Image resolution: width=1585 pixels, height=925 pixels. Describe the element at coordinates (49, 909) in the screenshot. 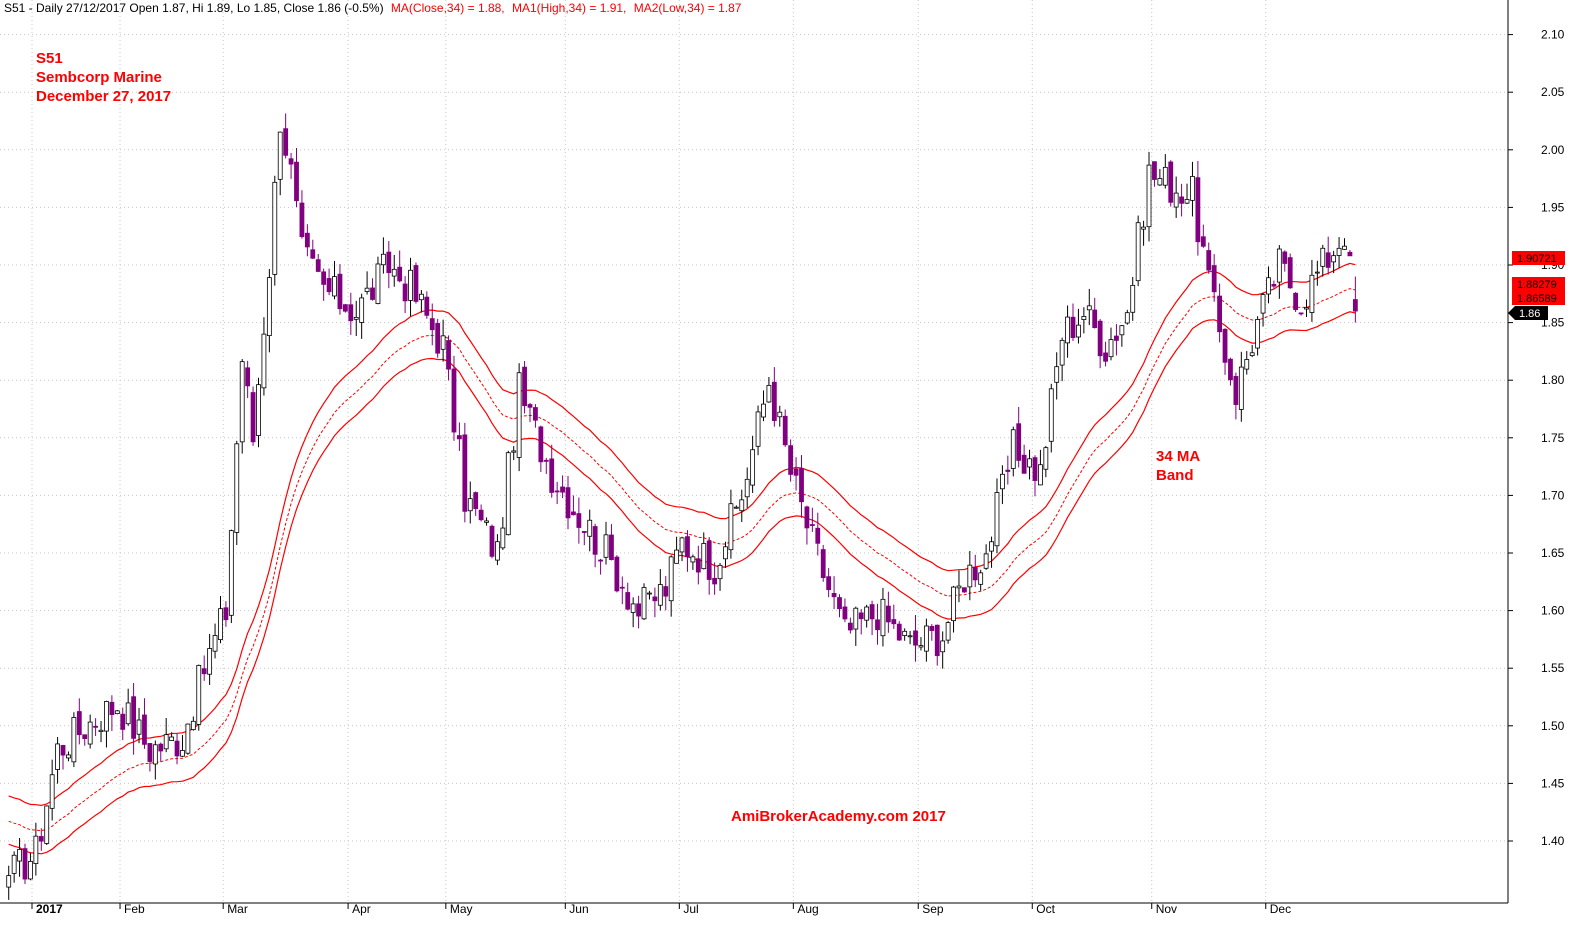

I see `x-tick-label: 2017` at that location.